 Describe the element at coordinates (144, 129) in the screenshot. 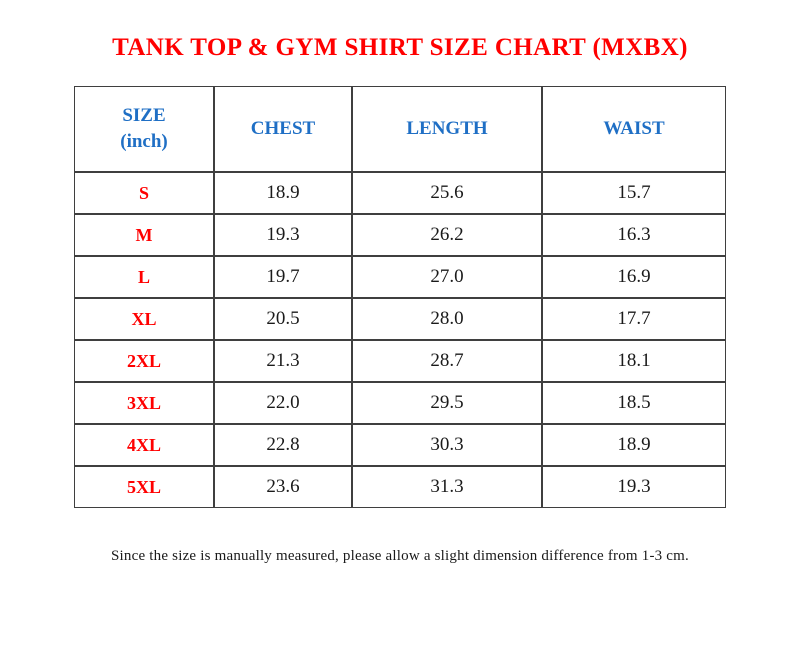

I see `column-header-size: SIZE (inch)` at that location.